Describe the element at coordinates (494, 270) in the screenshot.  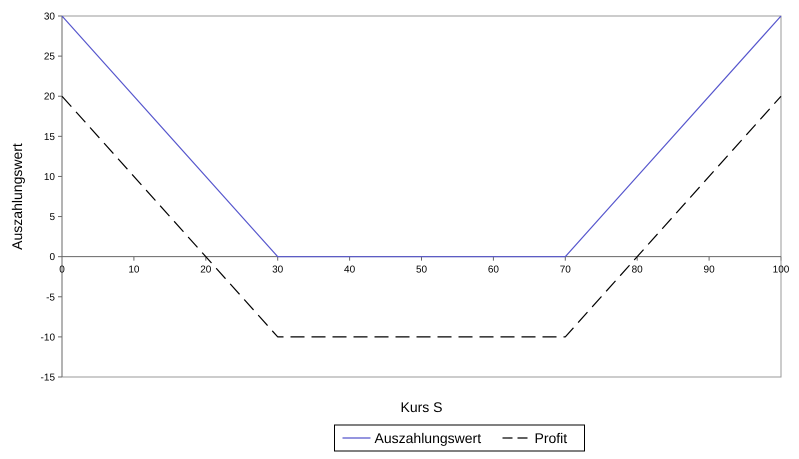
I see `x-tick-label: 60` at that location.